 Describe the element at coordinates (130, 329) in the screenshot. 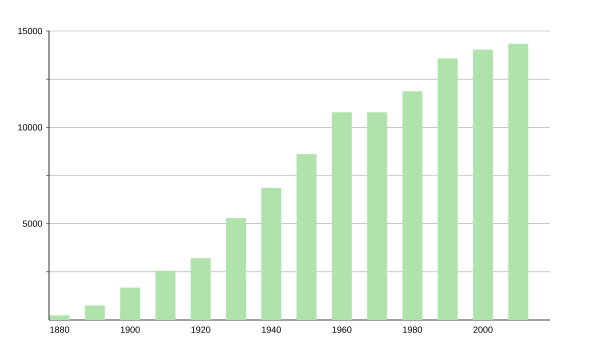

I see `x-tick-label: 1900` at that location.